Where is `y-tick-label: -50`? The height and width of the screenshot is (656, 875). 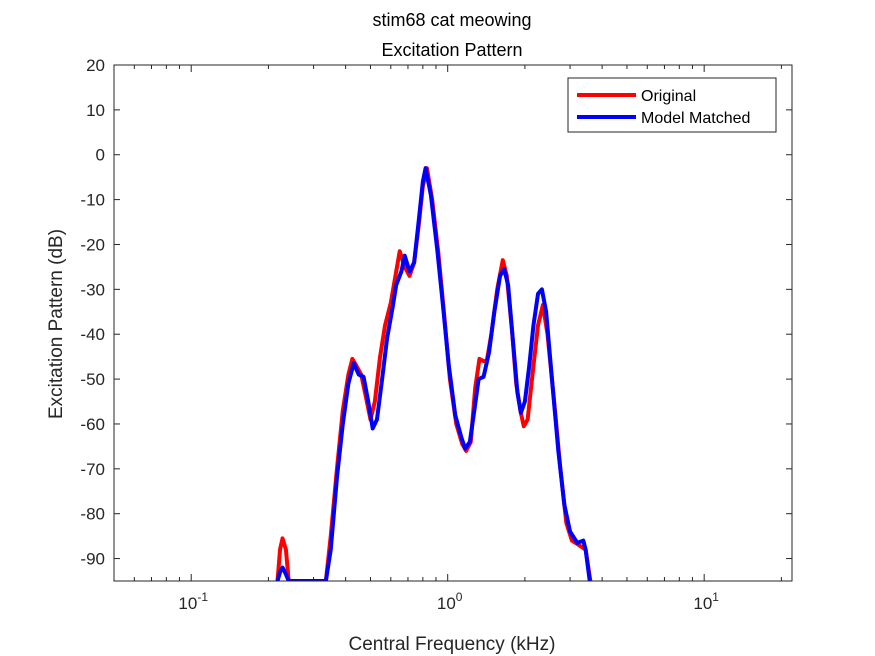 y-tick-label: -50 is located at coordinates (92, 379).